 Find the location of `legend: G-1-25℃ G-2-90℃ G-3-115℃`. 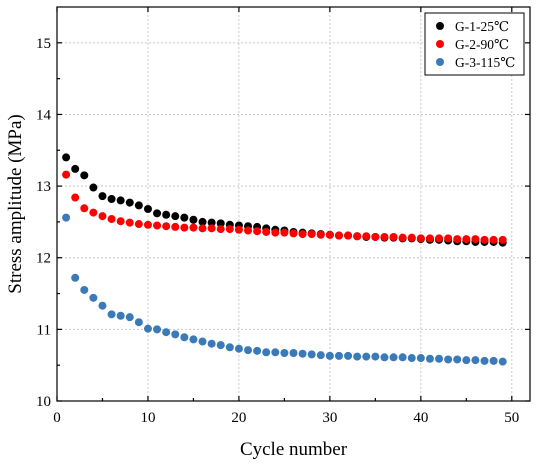

legend: G-1-25℃ G-2-90℃ G-3-115℃ is located at coordinates (474, 44).